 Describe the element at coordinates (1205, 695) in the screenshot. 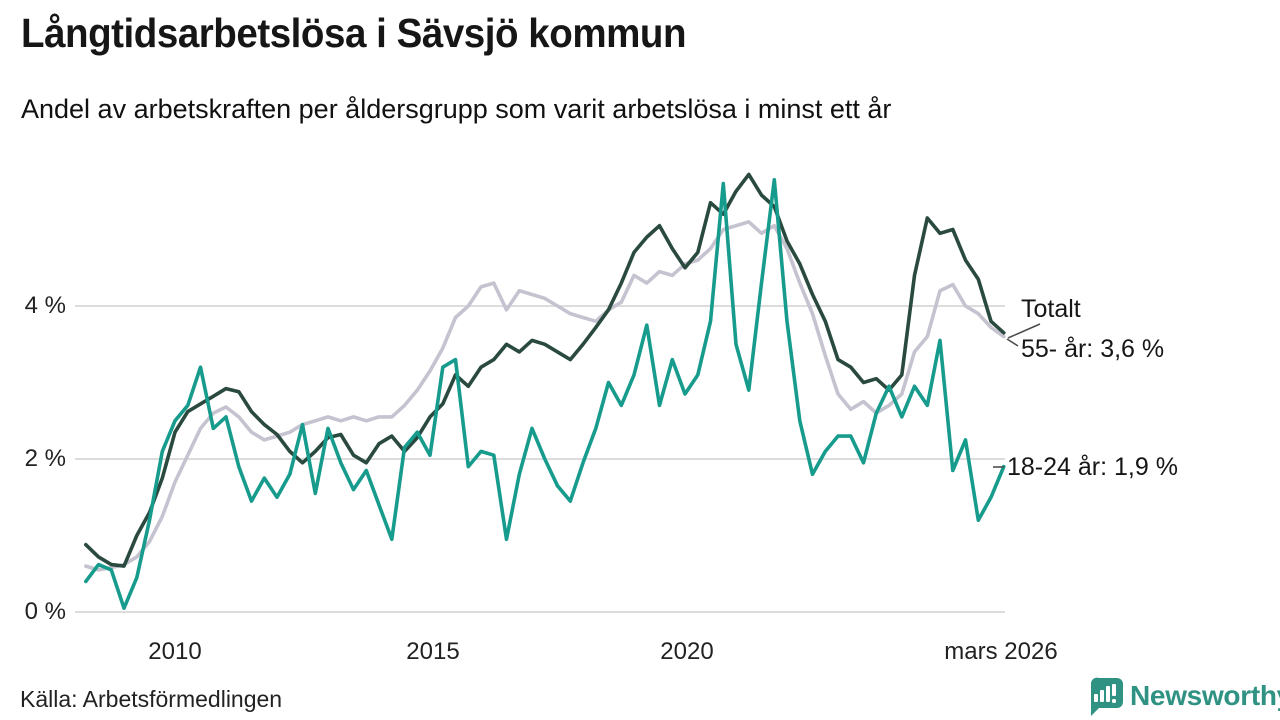

I see `brand-name: Newsworthy` at that location.